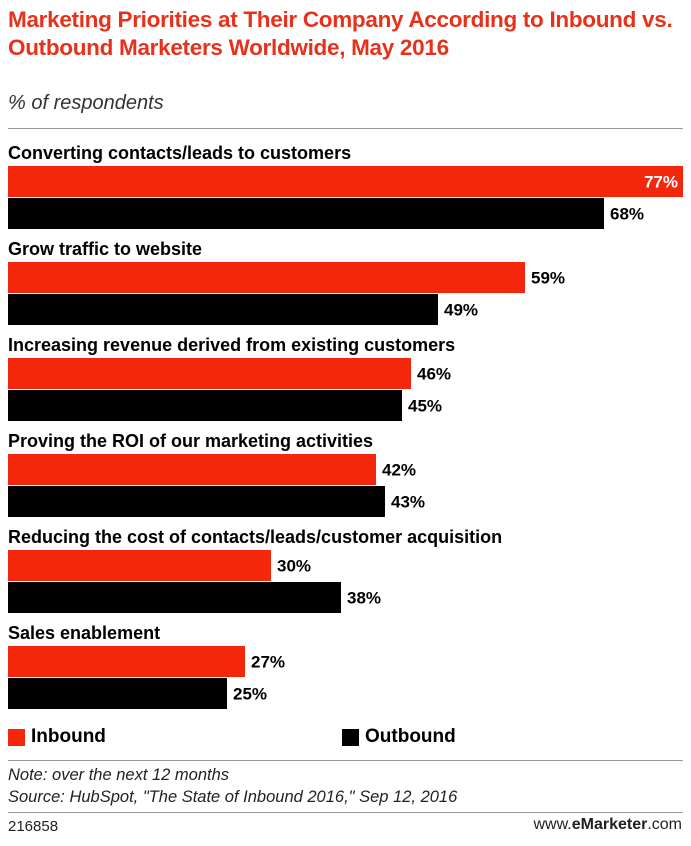 Image resolution: width=691 pixels, height=846 pixels. I want to click on value-label-inbound: 42%, so click(399, 470).